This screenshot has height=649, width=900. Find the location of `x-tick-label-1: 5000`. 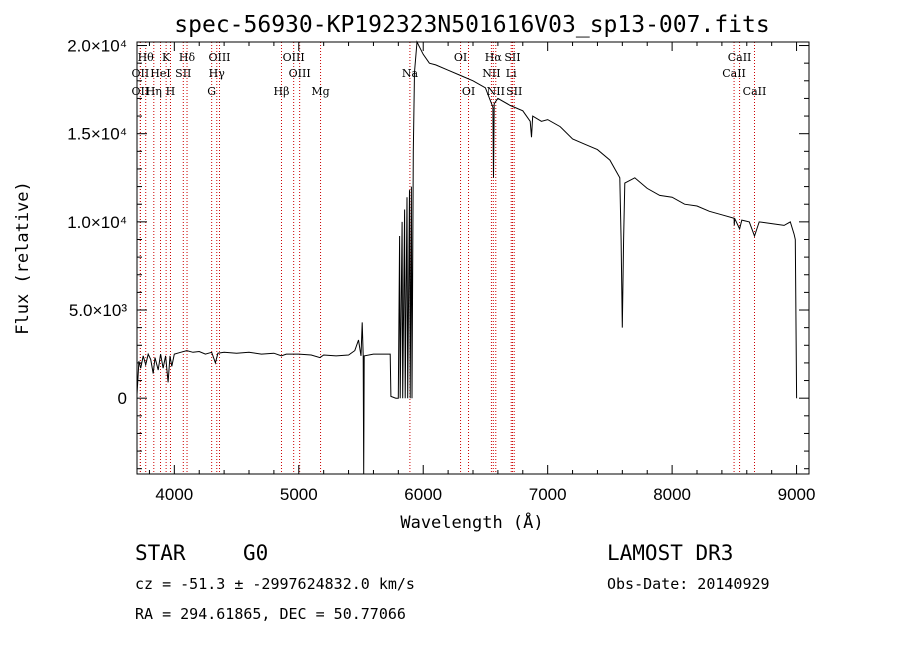

x-tick-label-1: 5000 is located at coordinates (299, 494).